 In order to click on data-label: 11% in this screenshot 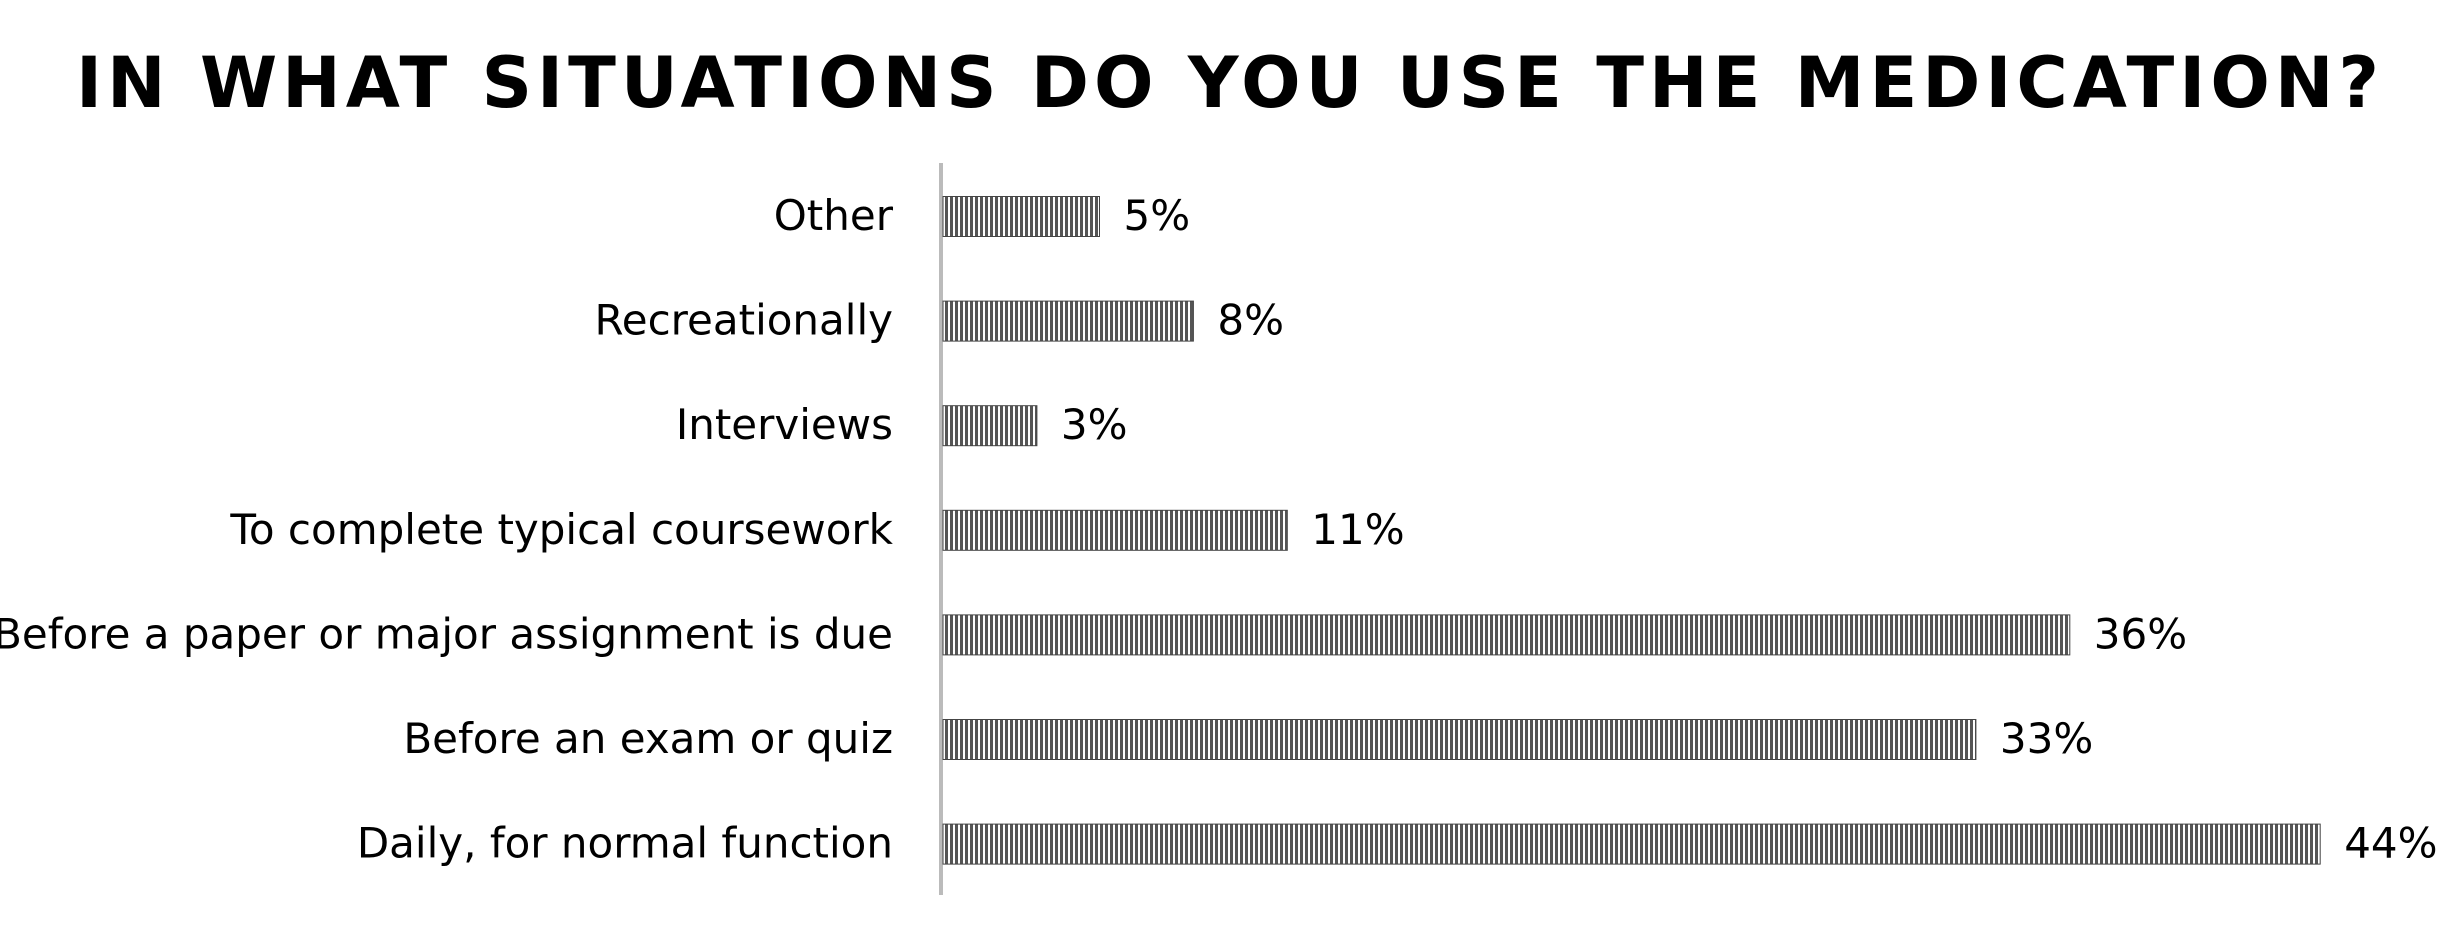, I will do `click(1357, 529)`.